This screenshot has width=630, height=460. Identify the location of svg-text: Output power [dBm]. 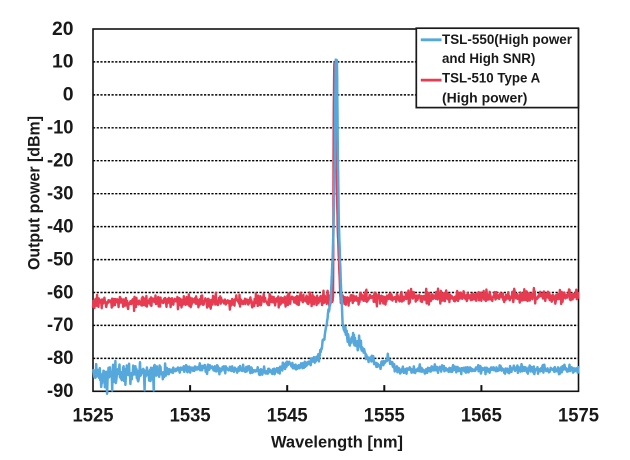
(35, 193).